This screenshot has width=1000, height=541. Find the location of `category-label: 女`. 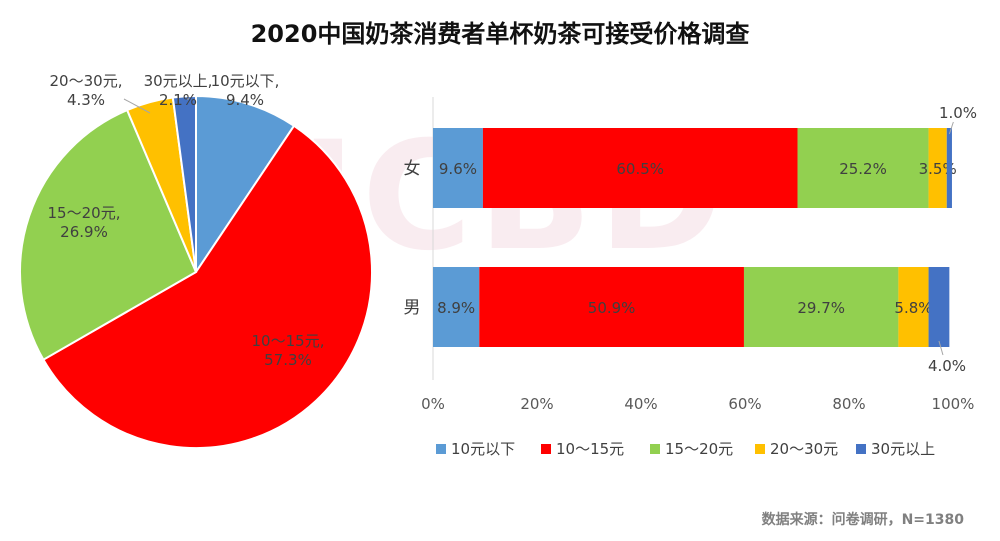

category-label: 女 is located at coordinates (412, 169).